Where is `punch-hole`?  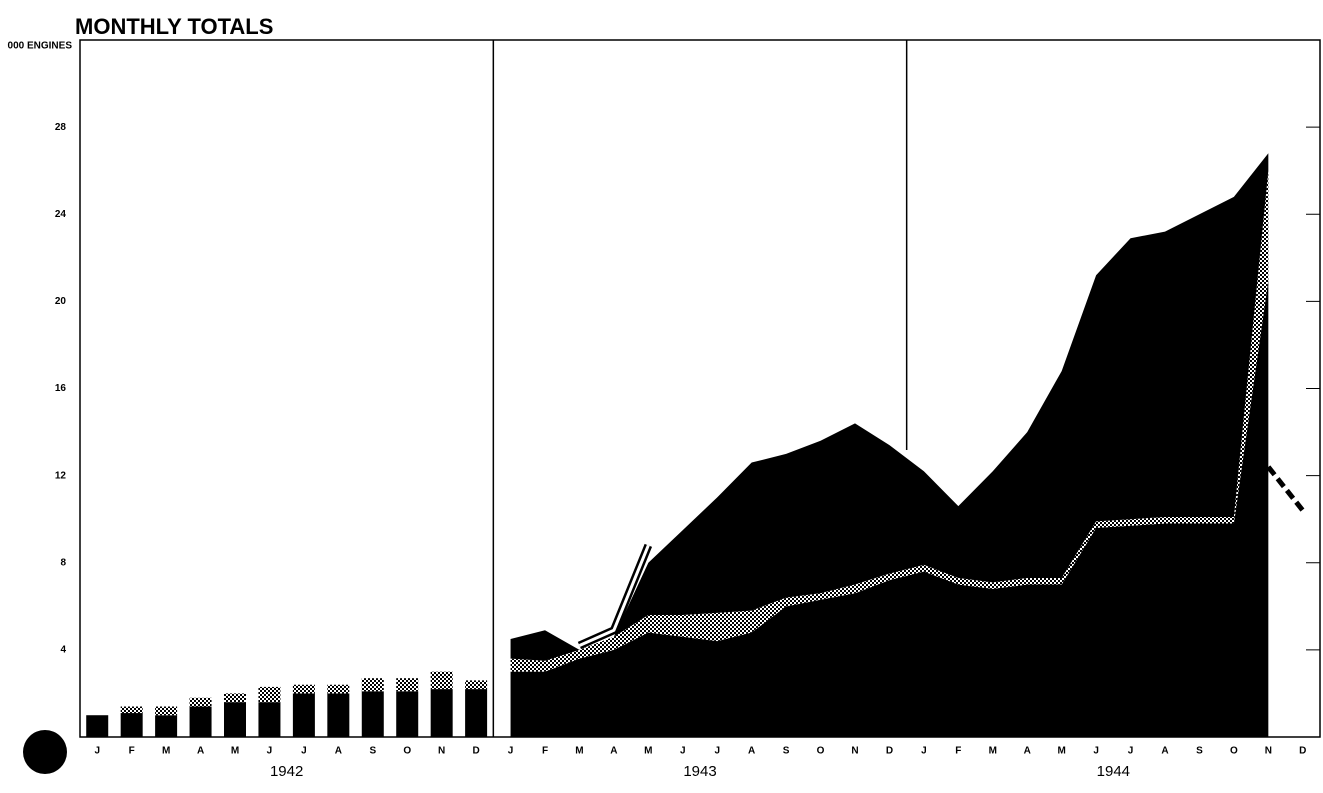 punch-hole is located at coordinates (45, 752).